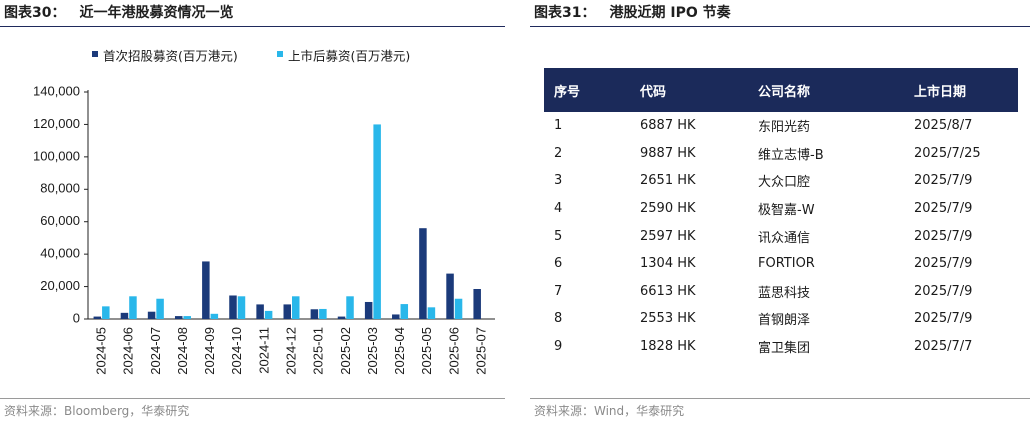 This screenshot has height=424, width=1030. I want to click on chart-figure-text: 近一年港股募资情况一览, so click(156, 13).